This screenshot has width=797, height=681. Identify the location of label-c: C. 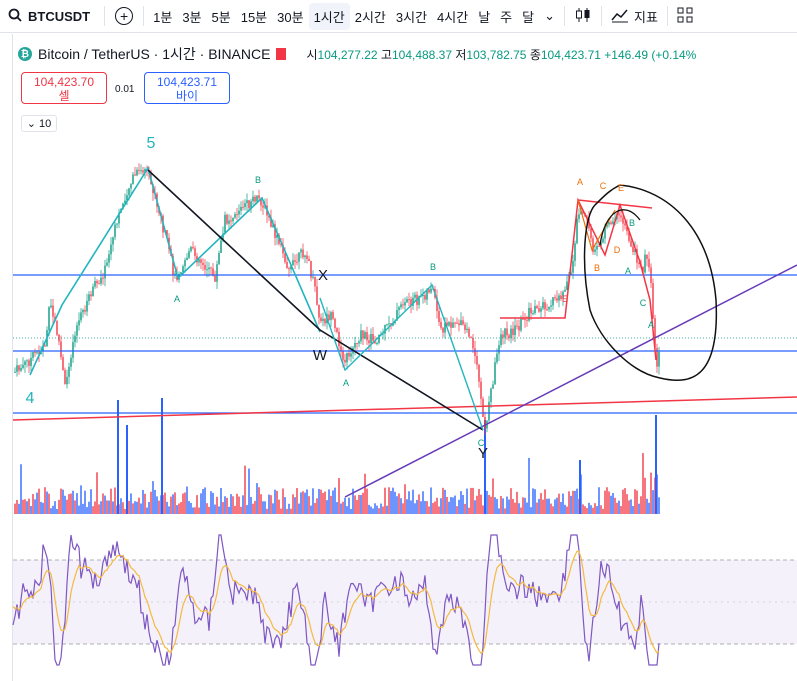
(643, 303).